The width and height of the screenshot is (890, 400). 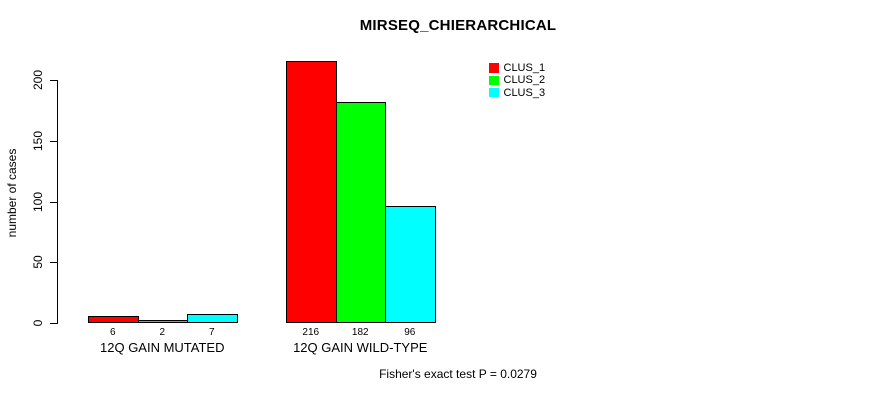 I want to click on chart-title: MIRSEQ_CHIERARCHICAL, so click(x=458, y=25).